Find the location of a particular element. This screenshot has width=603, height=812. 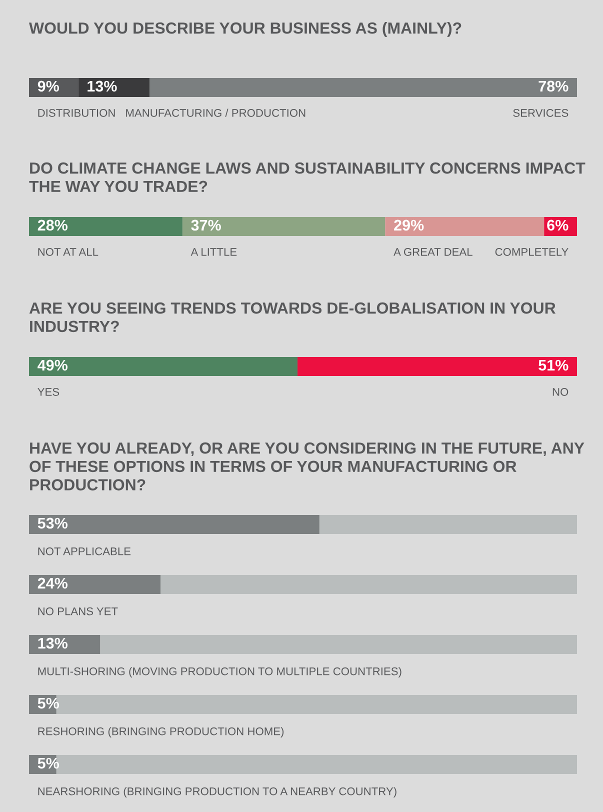

y-tick-label: NO PLANS YET is located at coordinates (78, 611).